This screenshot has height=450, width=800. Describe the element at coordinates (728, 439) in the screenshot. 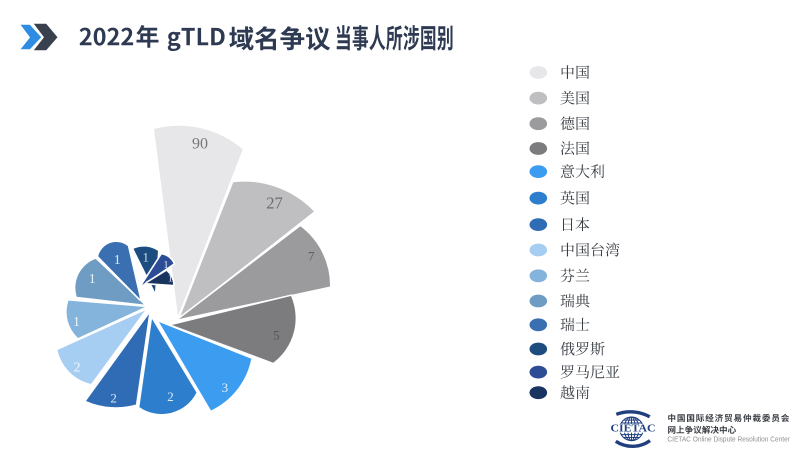

I see `svg-text:CIETAC Online Dispute Resoluti: CIETAC Online Dispute Resolution Center` at that location.